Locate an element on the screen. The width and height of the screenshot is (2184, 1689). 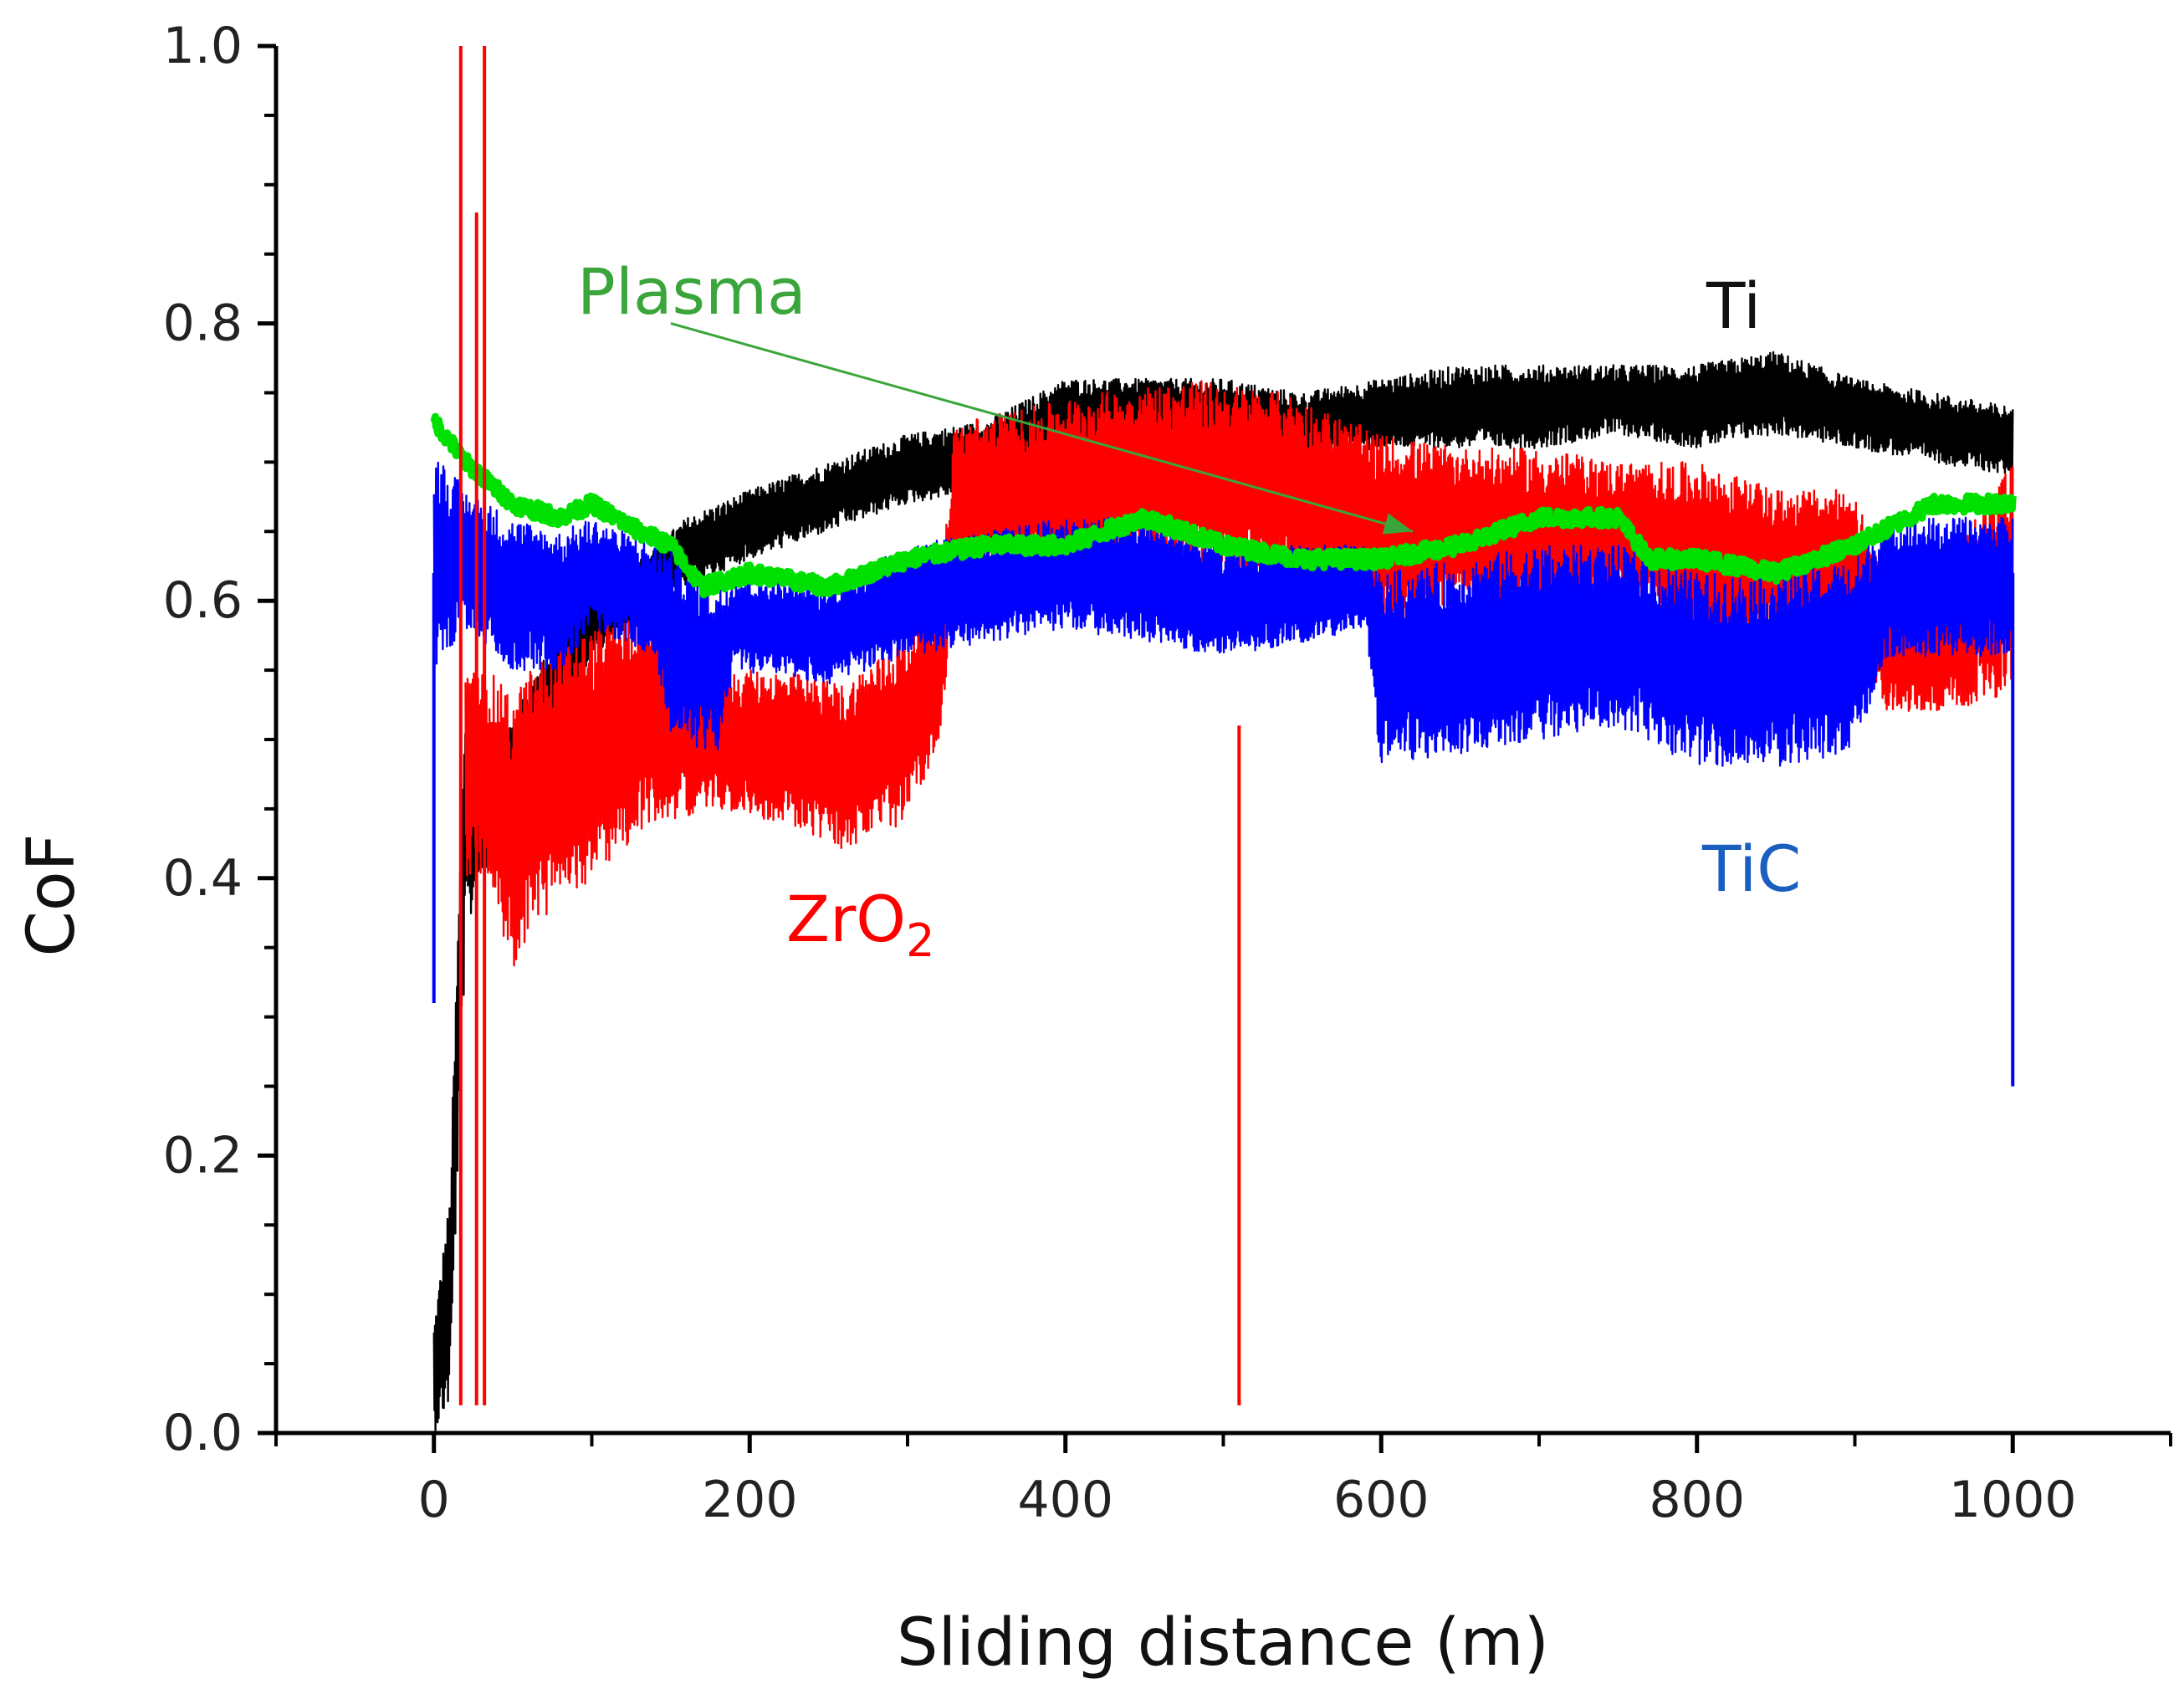
label-plasma: Plasma is located at coordinates (691, 292).